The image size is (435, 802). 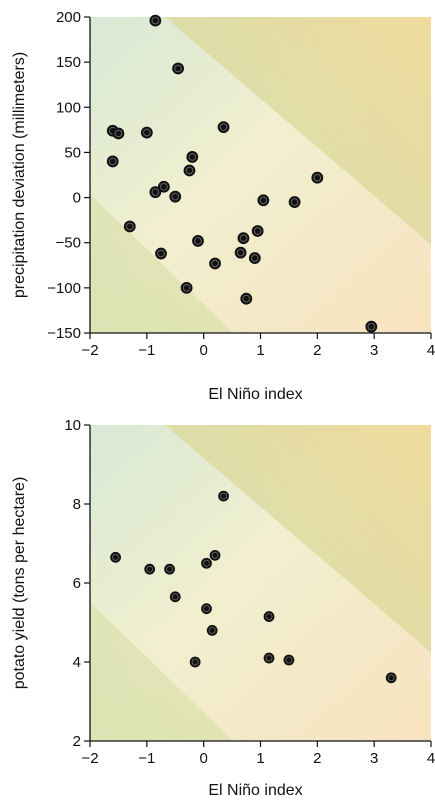 What do you see at coordinates (19, 175) in the screenshot?
I see `y-axis-label: precipitation deviation (millimeters)` at bounding box center [19, 175].